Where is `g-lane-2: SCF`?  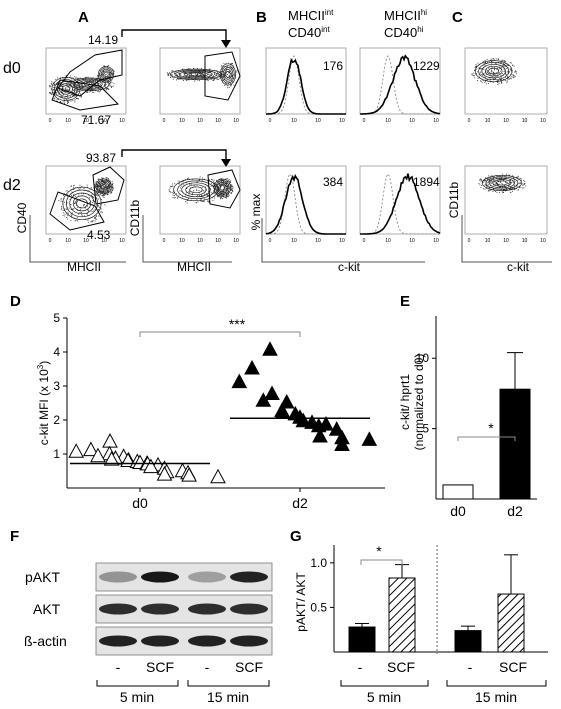
g-lane-2: SCF is located at coordinates (401, 667).